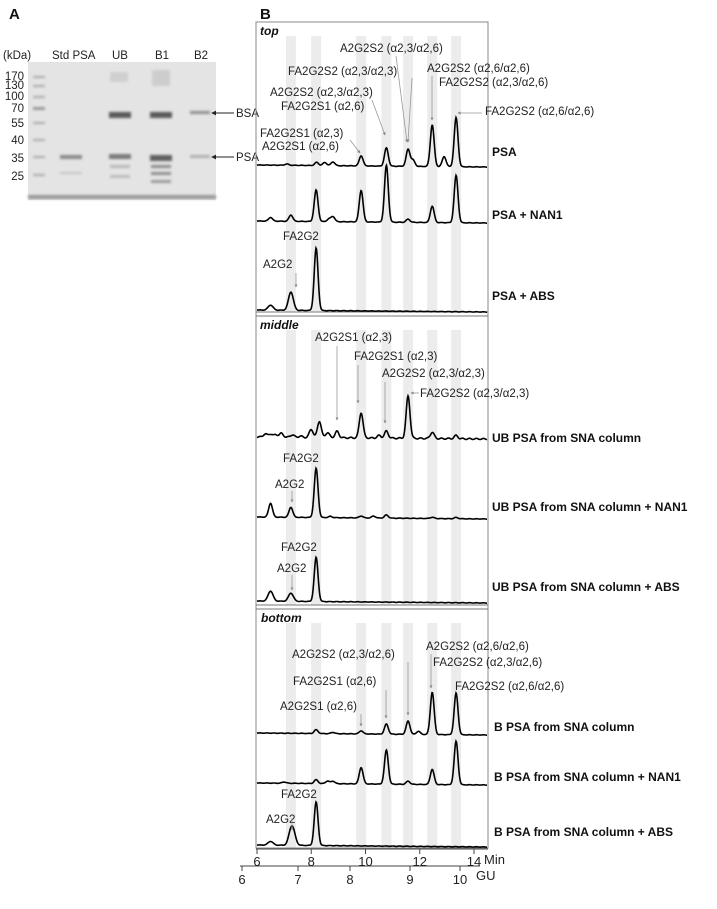 Image resolution: width=717 pixels, height=909 pixels. What do you see at coordinates (527, 215) in the screenshot?
I see `sample-label: PSA + NAN1` at bounding box center [527, 215].